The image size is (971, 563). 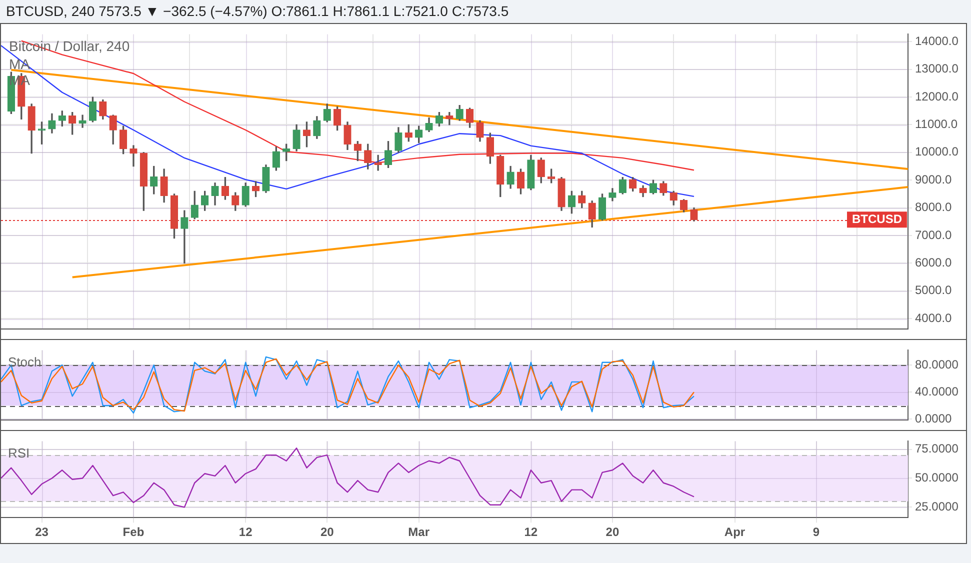 I want to click on y-tick-label: 40.0000, so click(x=937, y=391).